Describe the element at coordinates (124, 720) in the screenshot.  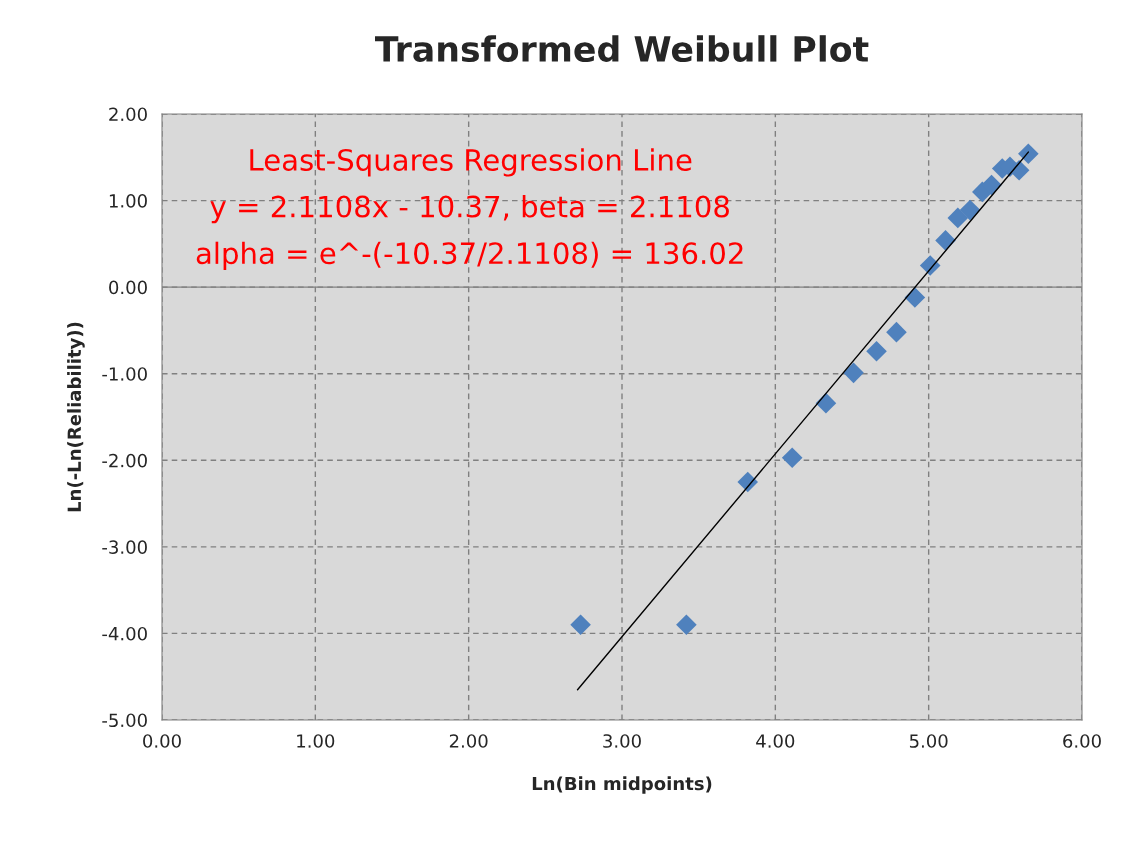
I see `y-tick-label: -5.00` at that location.